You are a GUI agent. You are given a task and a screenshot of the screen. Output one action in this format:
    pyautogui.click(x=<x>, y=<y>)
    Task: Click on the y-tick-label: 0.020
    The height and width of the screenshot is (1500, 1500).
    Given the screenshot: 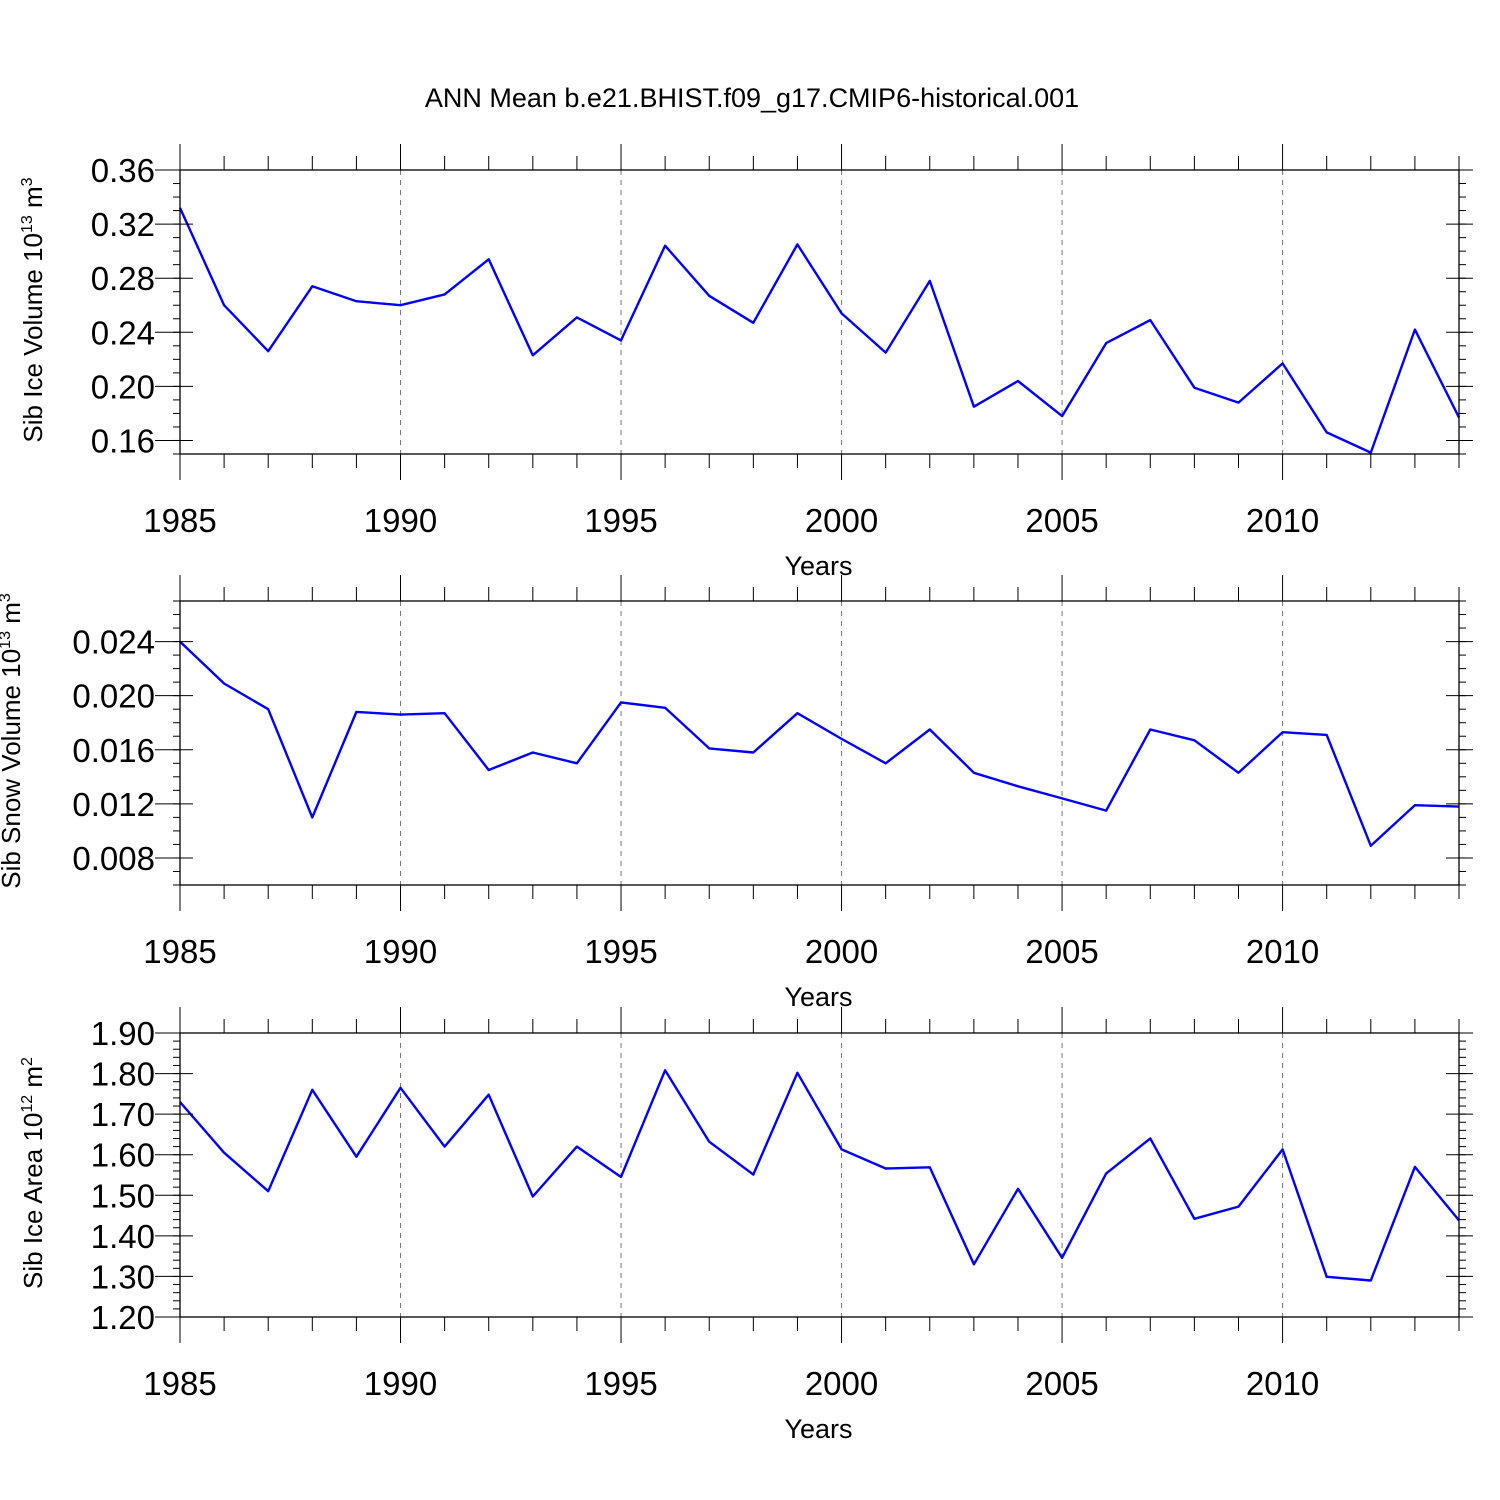 What is the action you would take?
    pyautogui.click(x=113, y=696)
    